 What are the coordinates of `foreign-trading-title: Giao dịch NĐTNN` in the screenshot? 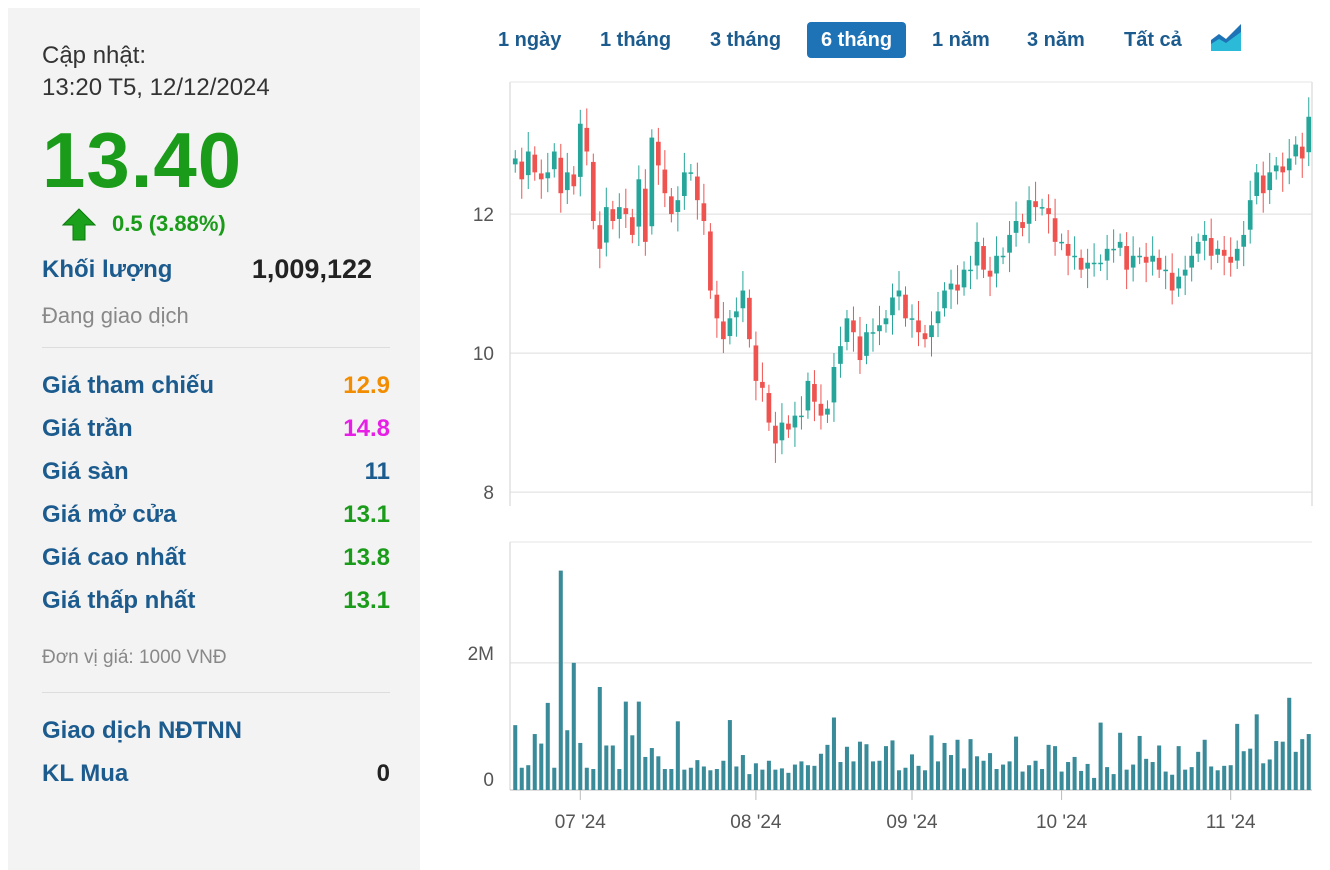 It's located at (142, 730).